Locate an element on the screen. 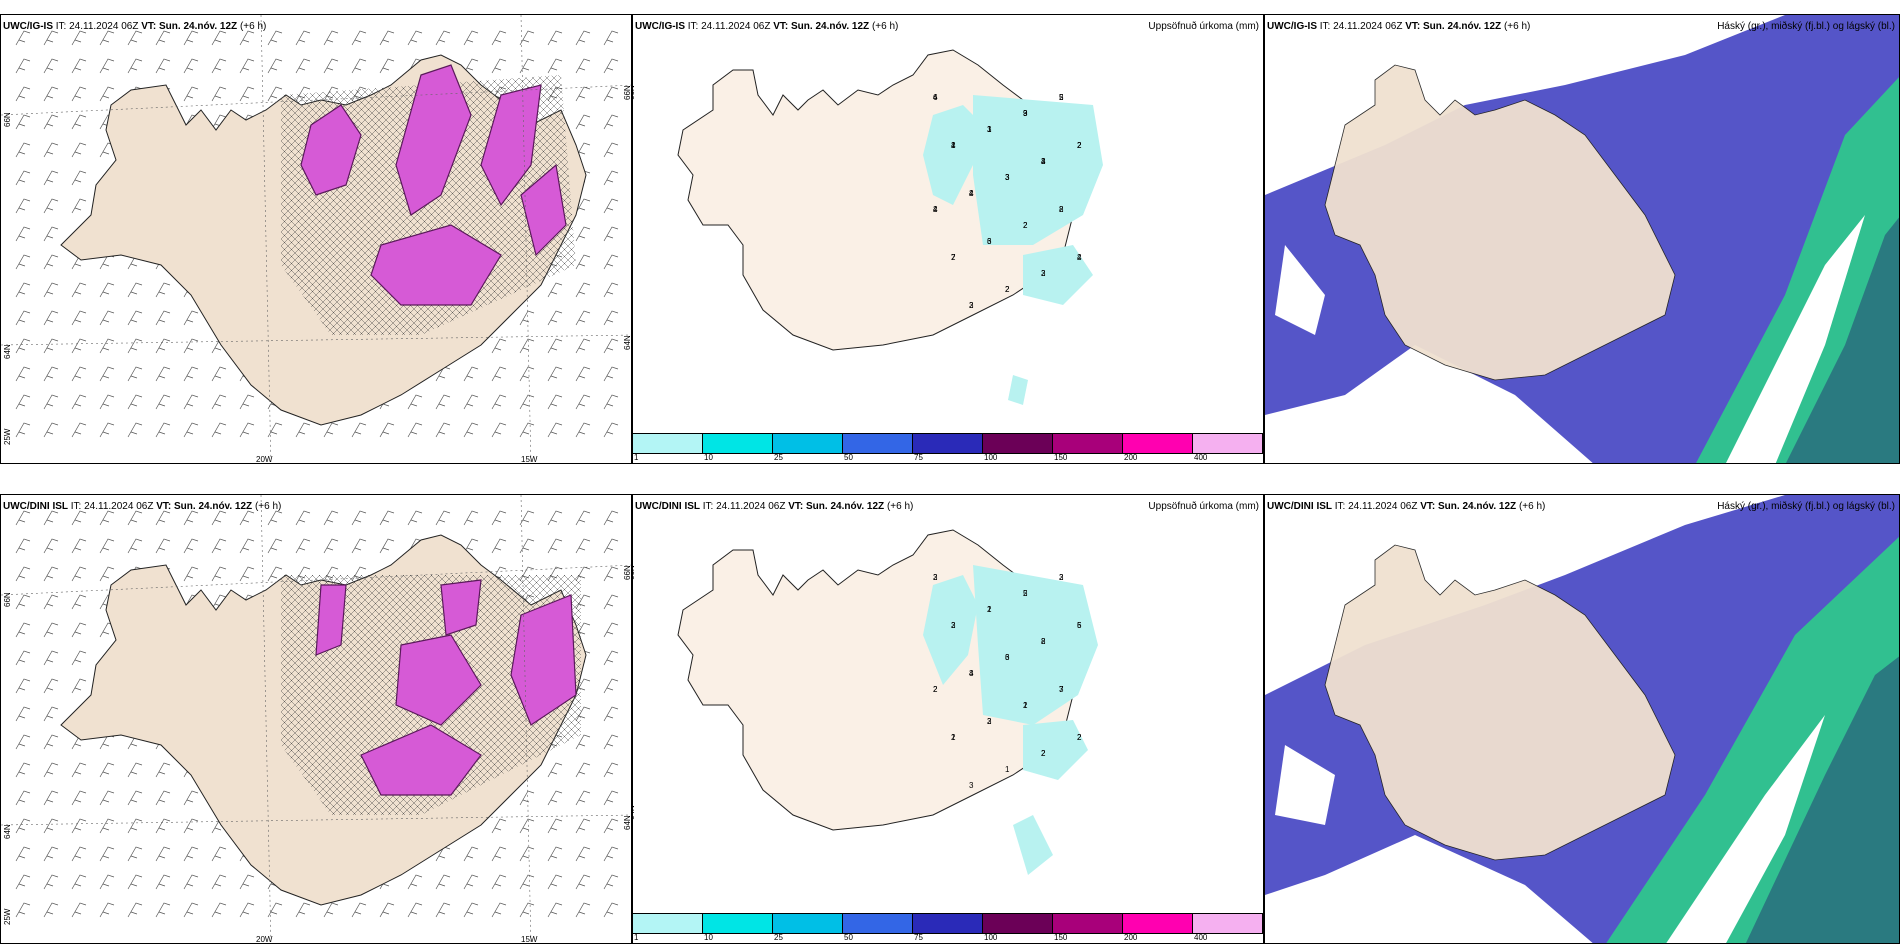 This screenshot has height=950, width=1900. precip-colorbar is located at coordinates (948, 443).